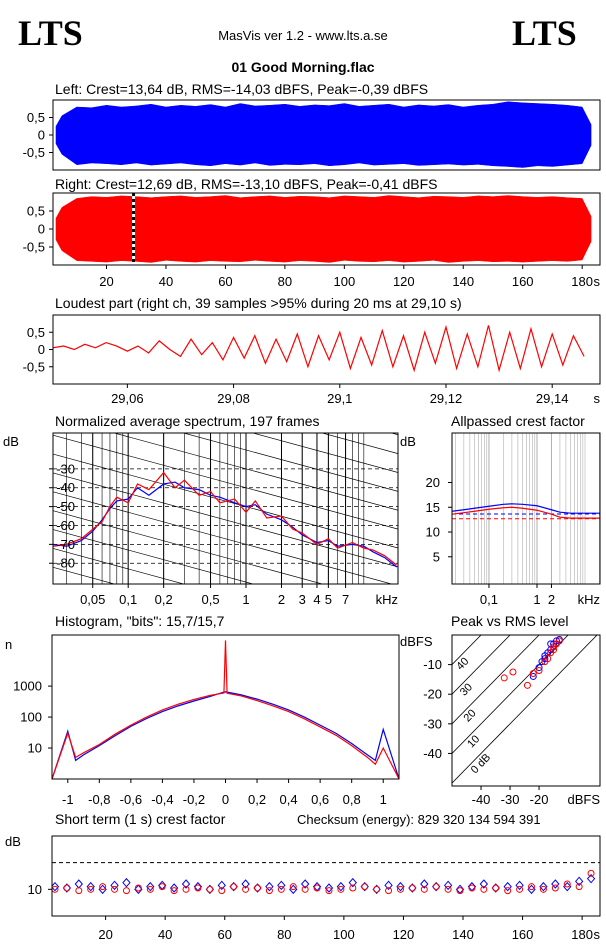 This screenshot has height=946, width=606. Describe the element at coordinates (68, 799) in the screenshot. I see `x-tick-label: -1` at that location.